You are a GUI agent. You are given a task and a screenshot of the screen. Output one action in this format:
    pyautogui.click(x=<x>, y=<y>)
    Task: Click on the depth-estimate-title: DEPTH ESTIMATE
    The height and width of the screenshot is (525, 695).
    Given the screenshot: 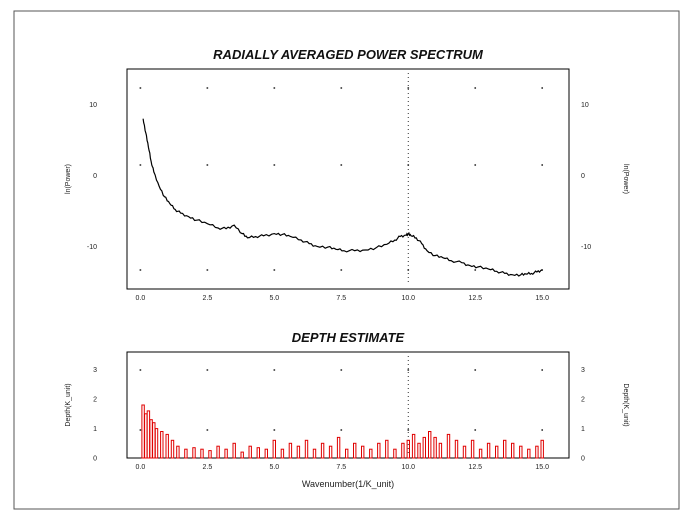 What is the action you would take?
    pyautogui.click(x=348, y=337)
    